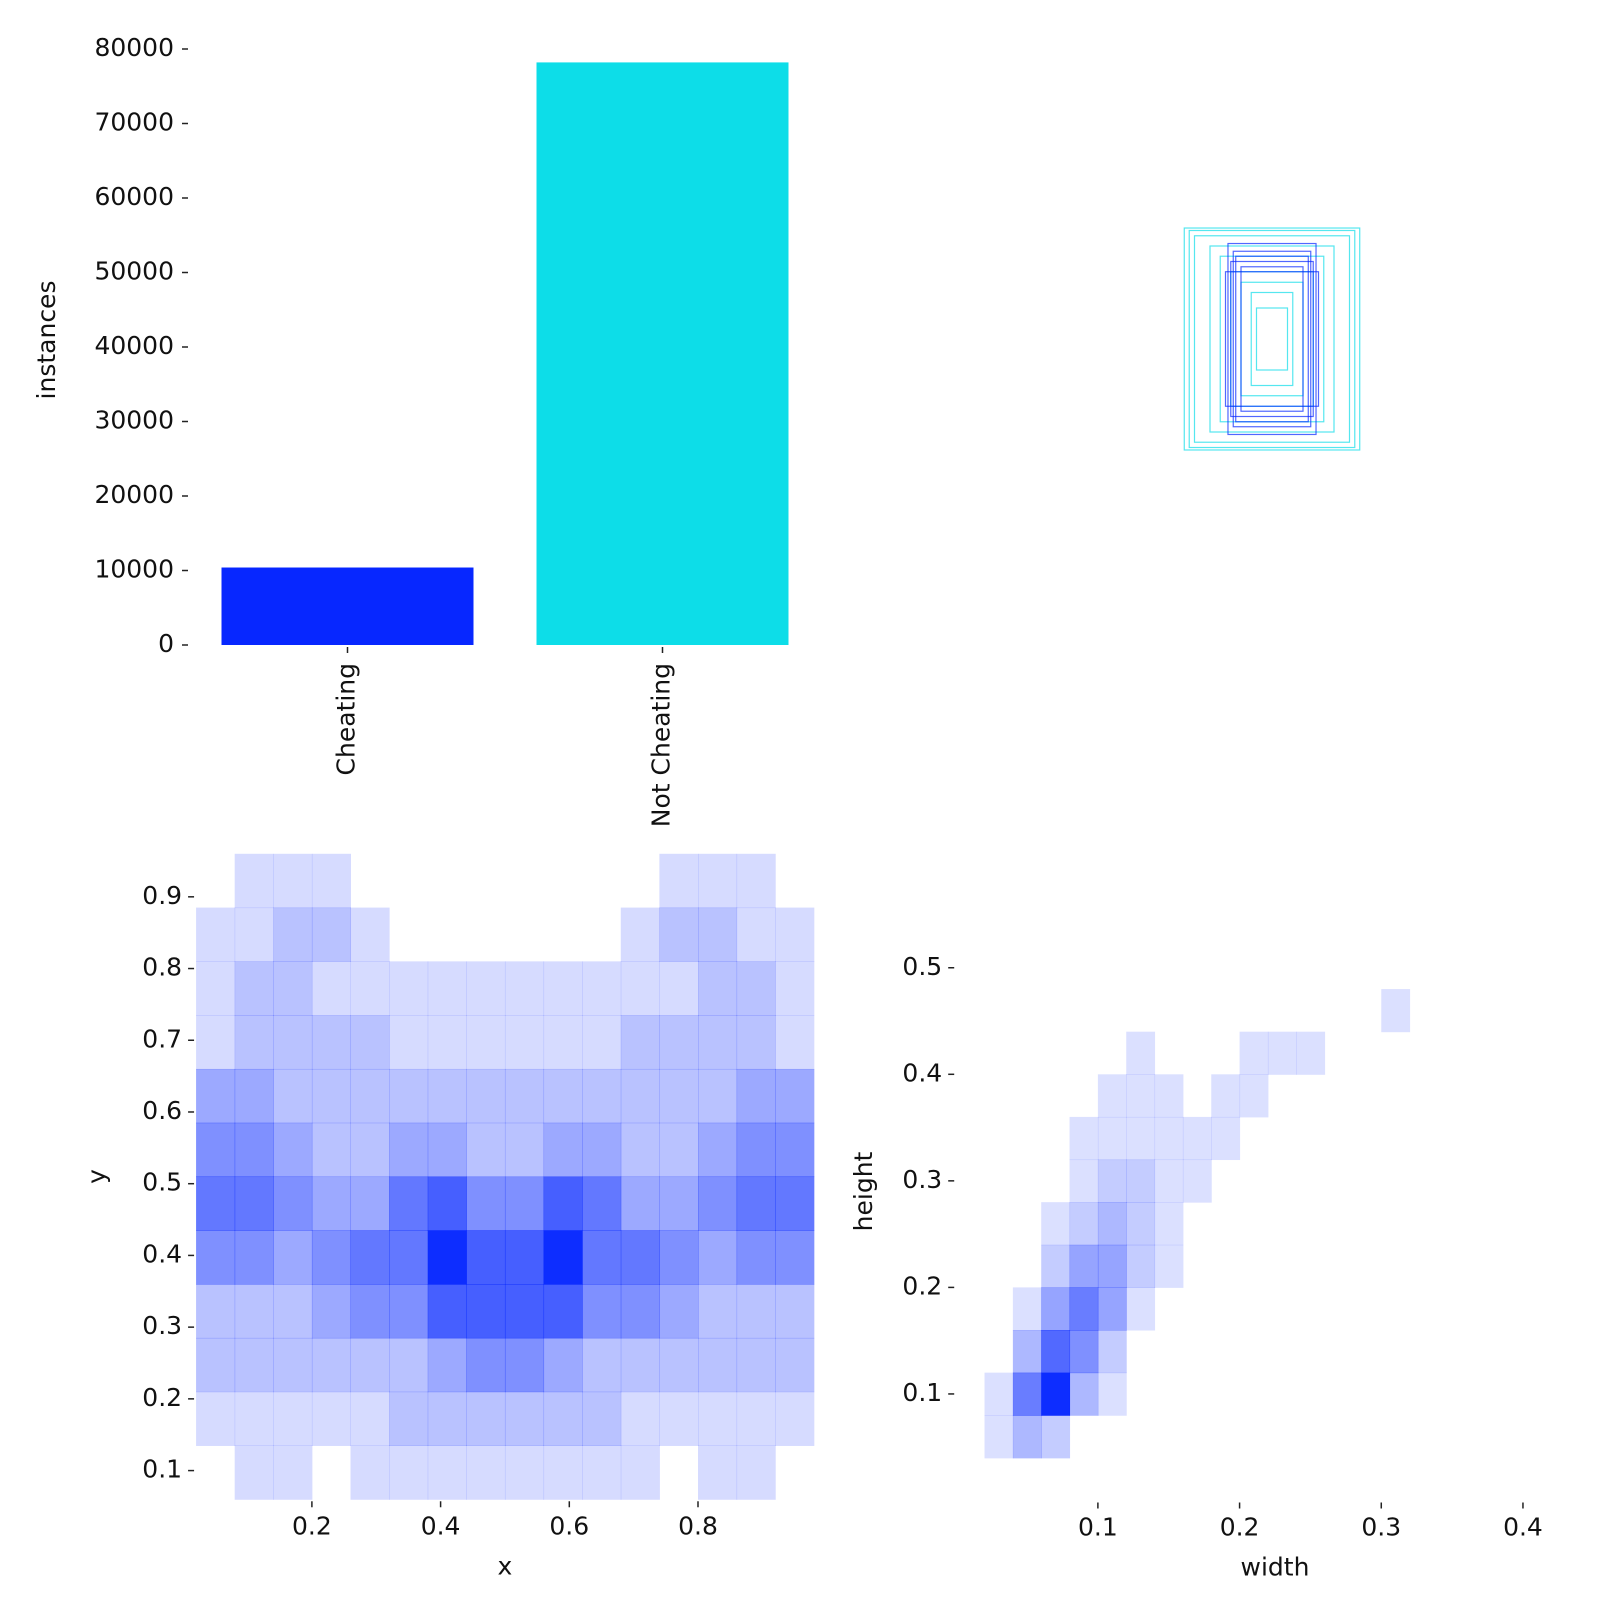 The image size is (1600, 1600). What do you see at coordinates (46, 340) in the screenshot?
I see `y-axis-label: instances` at bounding box center [46, 340].